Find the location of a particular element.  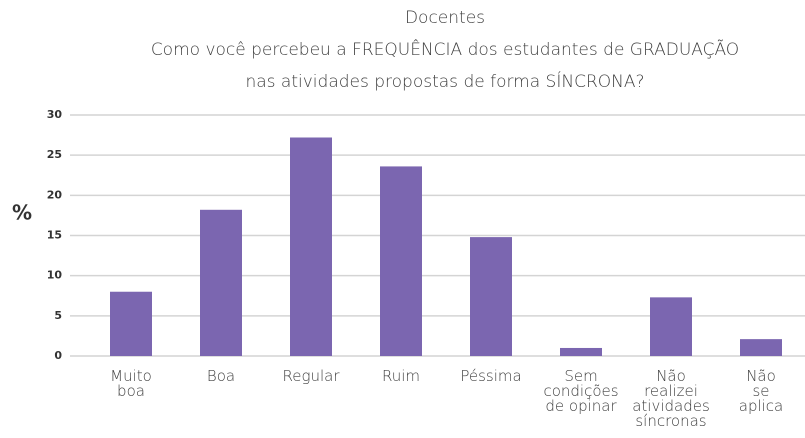

x-tick-label: Ruim is located at coordinates (401, 376).